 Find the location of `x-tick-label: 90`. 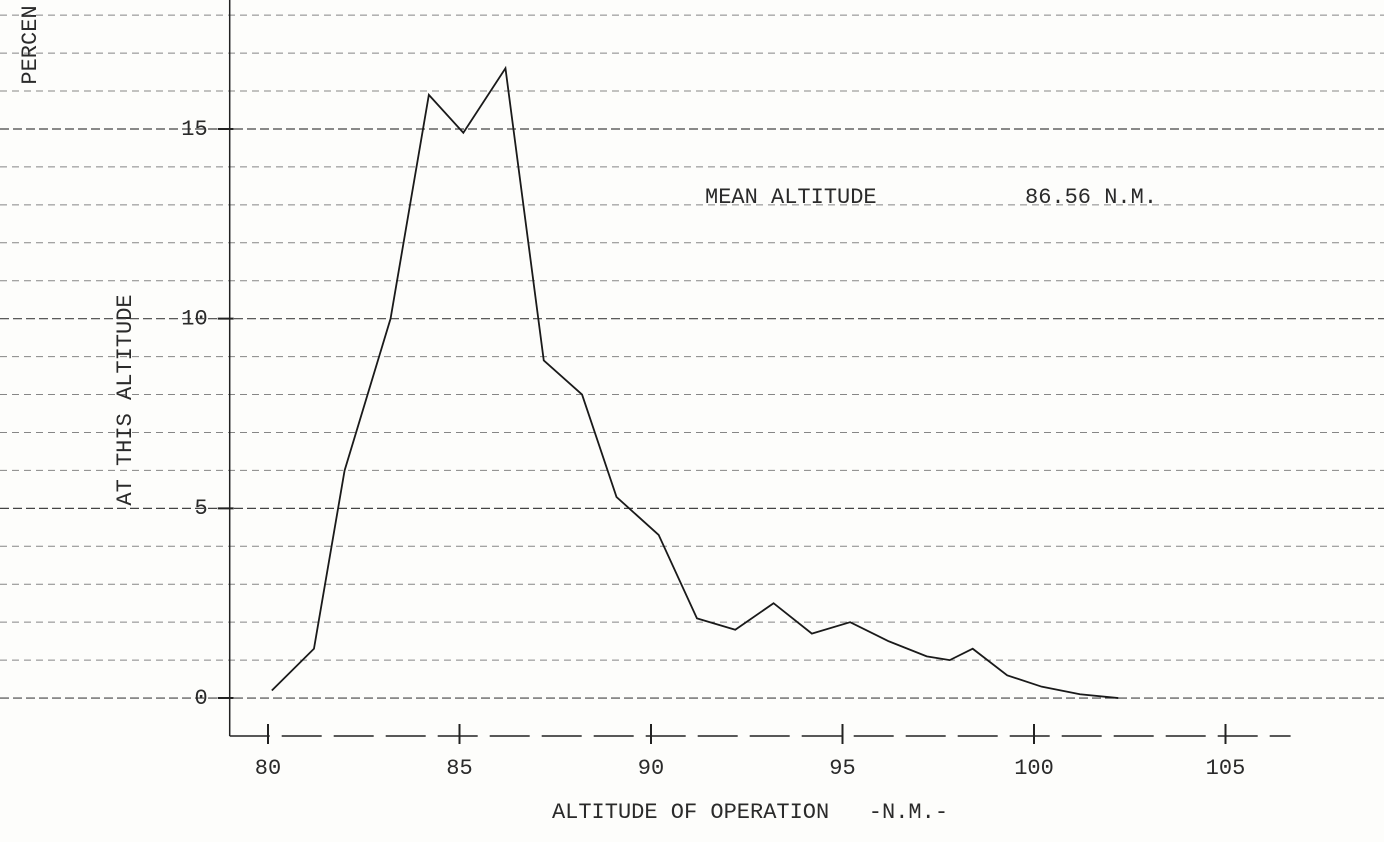

x-tick-label: 90 is located at coordinates (651, 768).